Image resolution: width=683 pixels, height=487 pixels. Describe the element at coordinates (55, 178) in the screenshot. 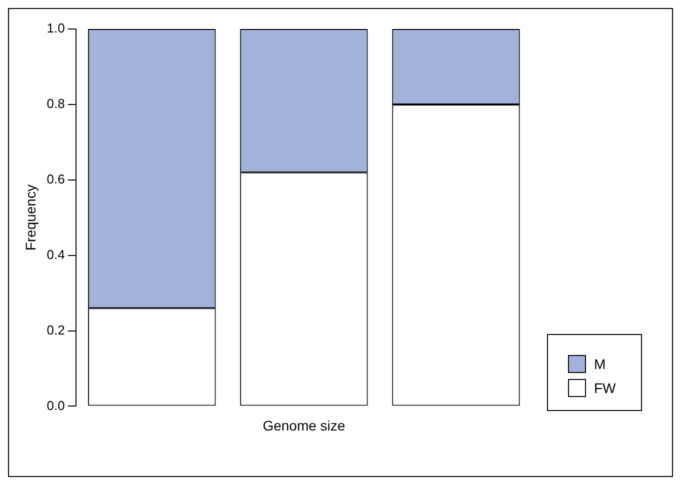

I see `y-tick-label: 0.6` at that location.